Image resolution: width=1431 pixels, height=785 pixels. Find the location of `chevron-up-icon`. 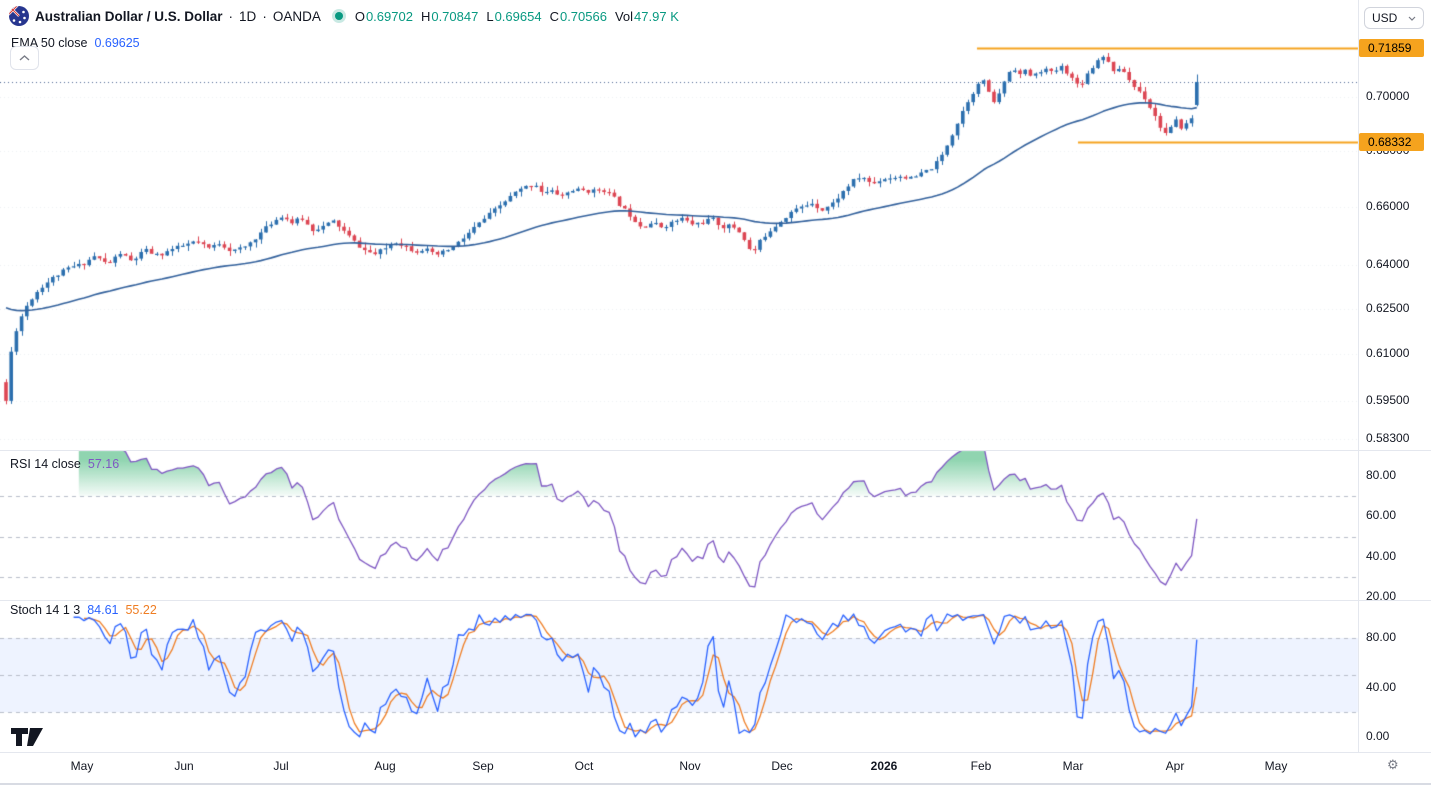

chevron-up-icon is located at coordinates (24, 58).